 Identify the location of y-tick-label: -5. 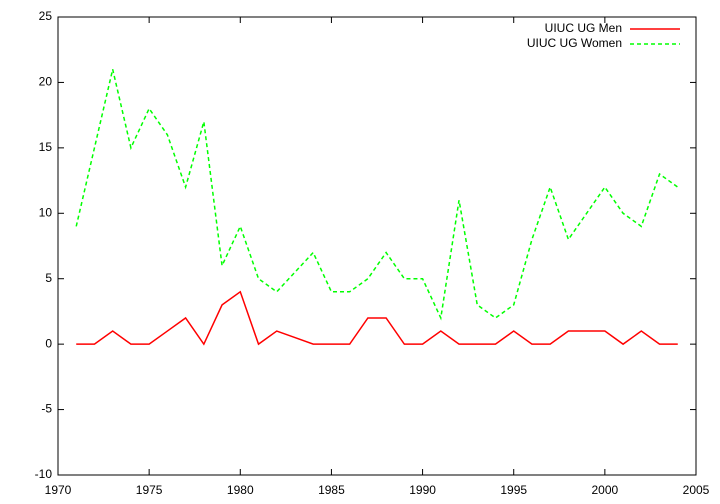
(46, 409).